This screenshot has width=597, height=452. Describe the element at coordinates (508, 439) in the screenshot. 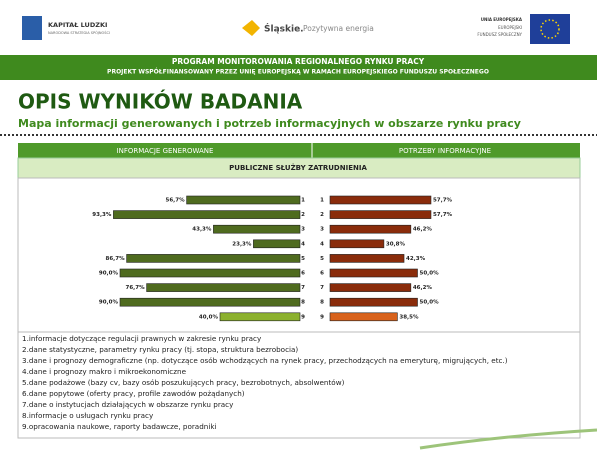

I see `decoration` at that location.